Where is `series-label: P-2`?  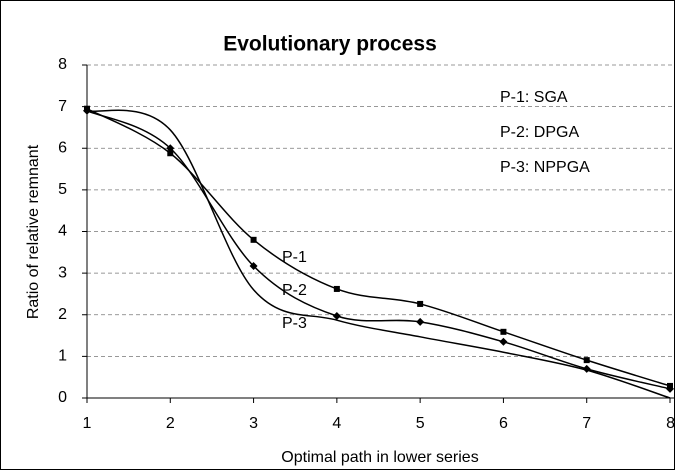
series-label: P-2 is located at coordinates (294, 290).